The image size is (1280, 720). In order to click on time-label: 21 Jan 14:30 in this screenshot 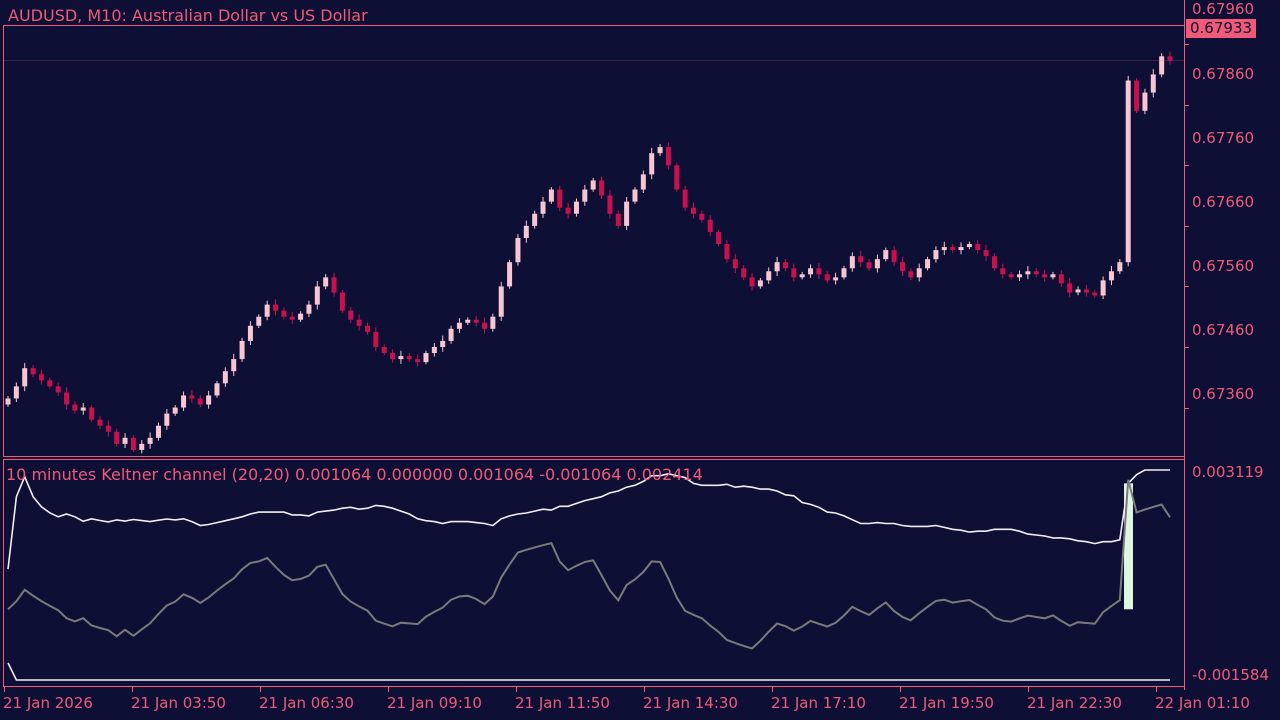, I will do `click(690, 703)`.